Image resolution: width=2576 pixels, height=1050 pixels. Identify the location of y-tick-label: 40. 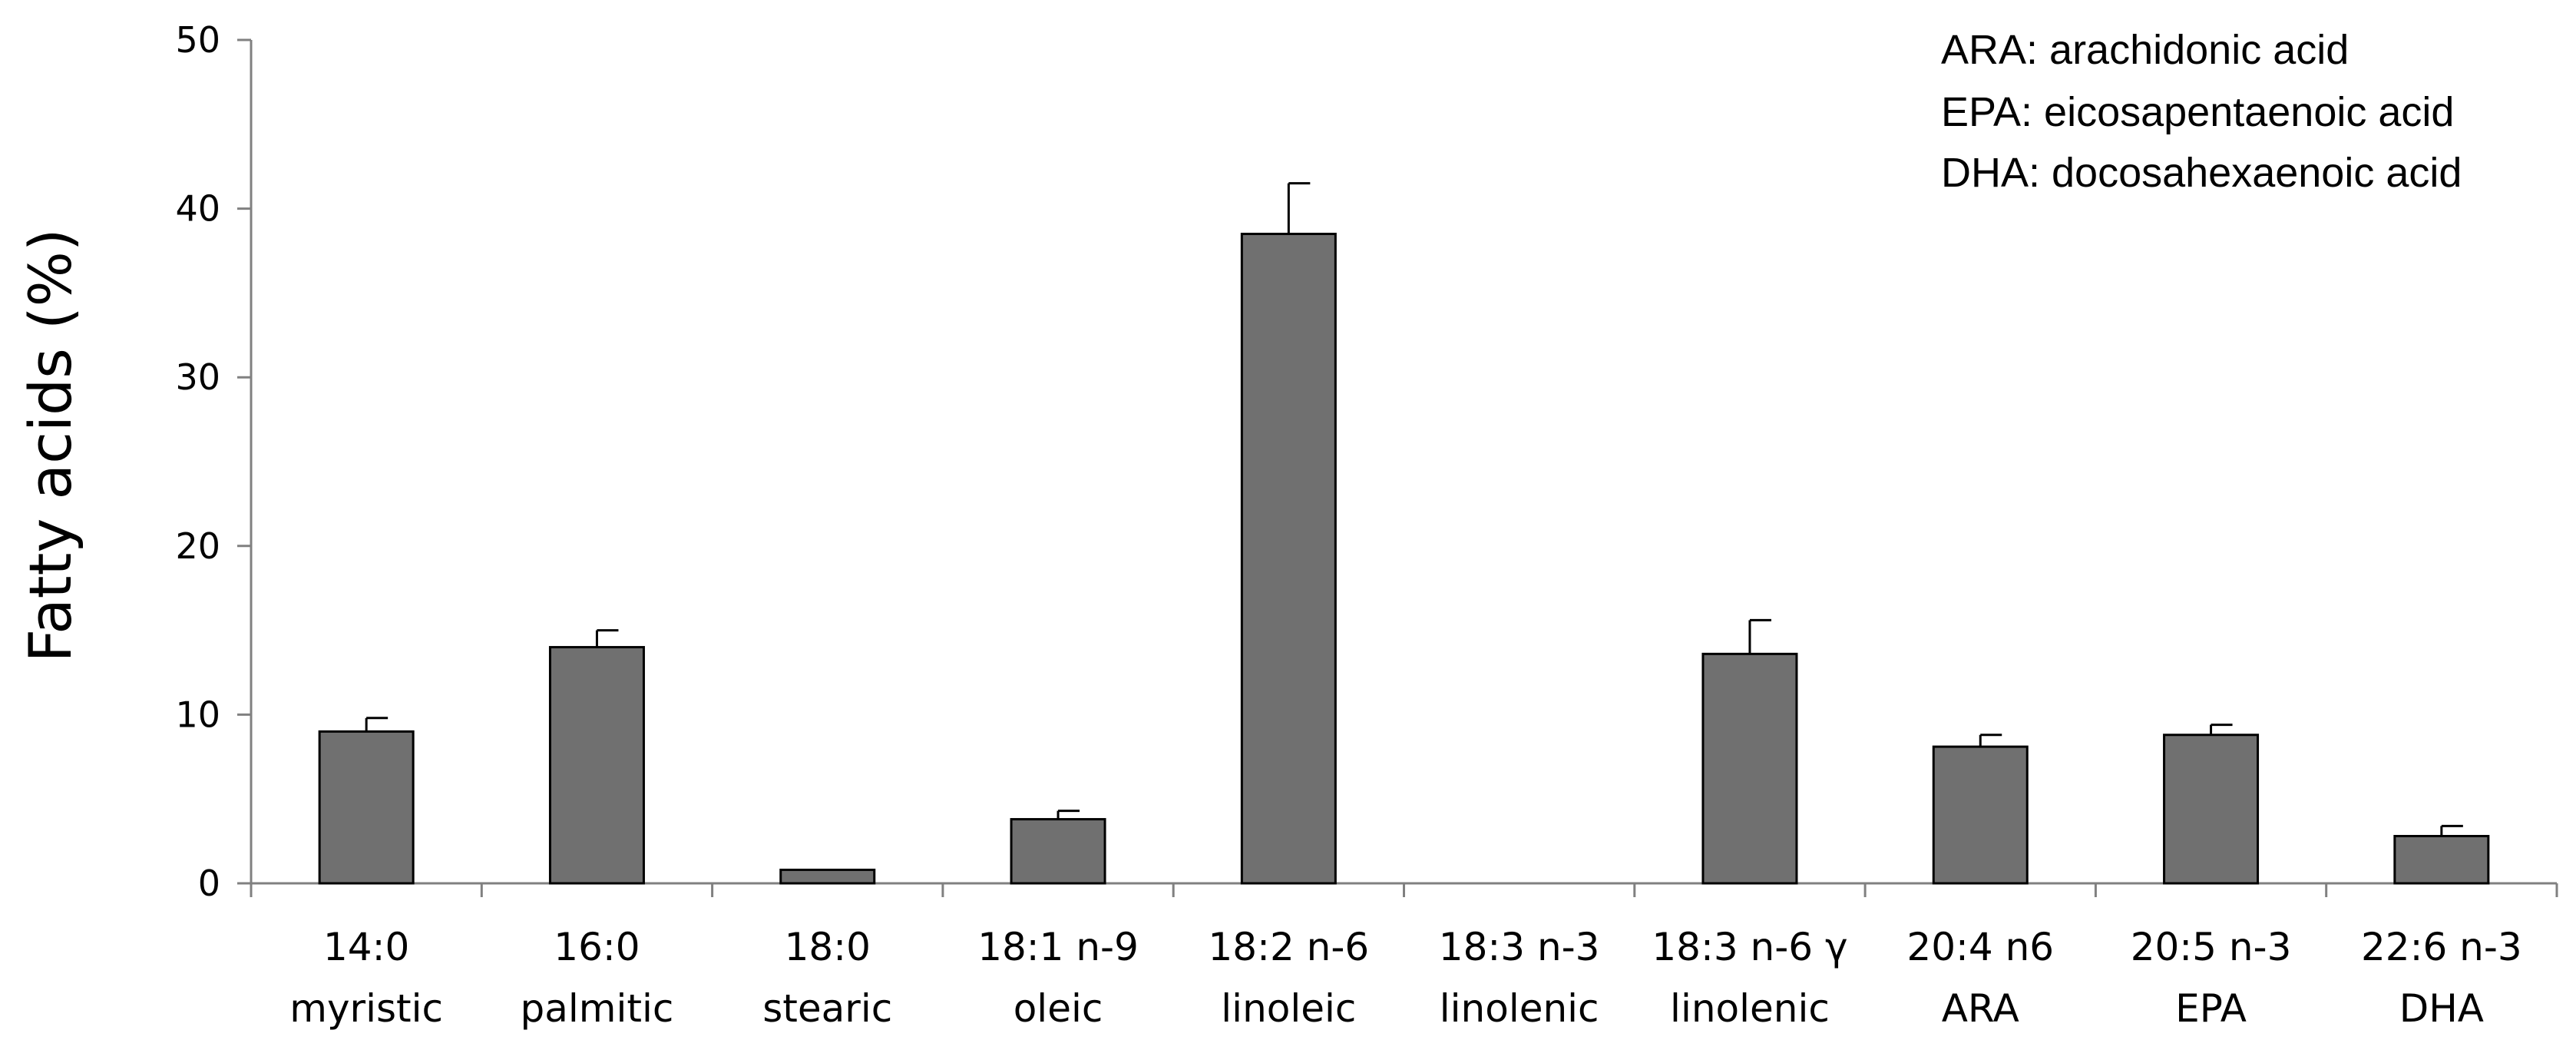
(197, 209).